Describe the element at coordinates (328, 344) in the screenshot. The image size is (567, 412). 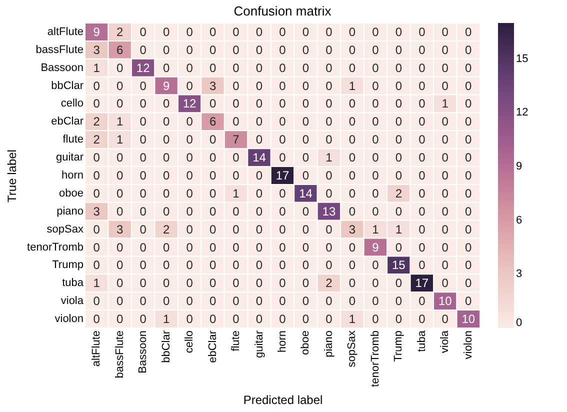
I see `x-tick-label: piano` at that location.